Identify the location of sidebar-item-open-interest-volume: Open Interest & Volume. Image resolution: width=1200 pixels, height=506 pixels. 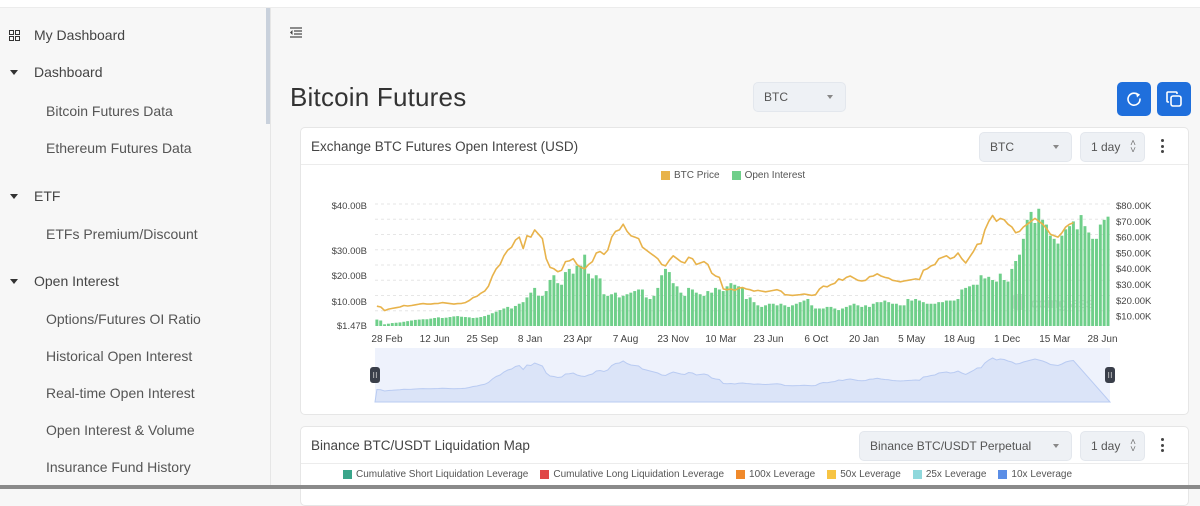
(97, 430).